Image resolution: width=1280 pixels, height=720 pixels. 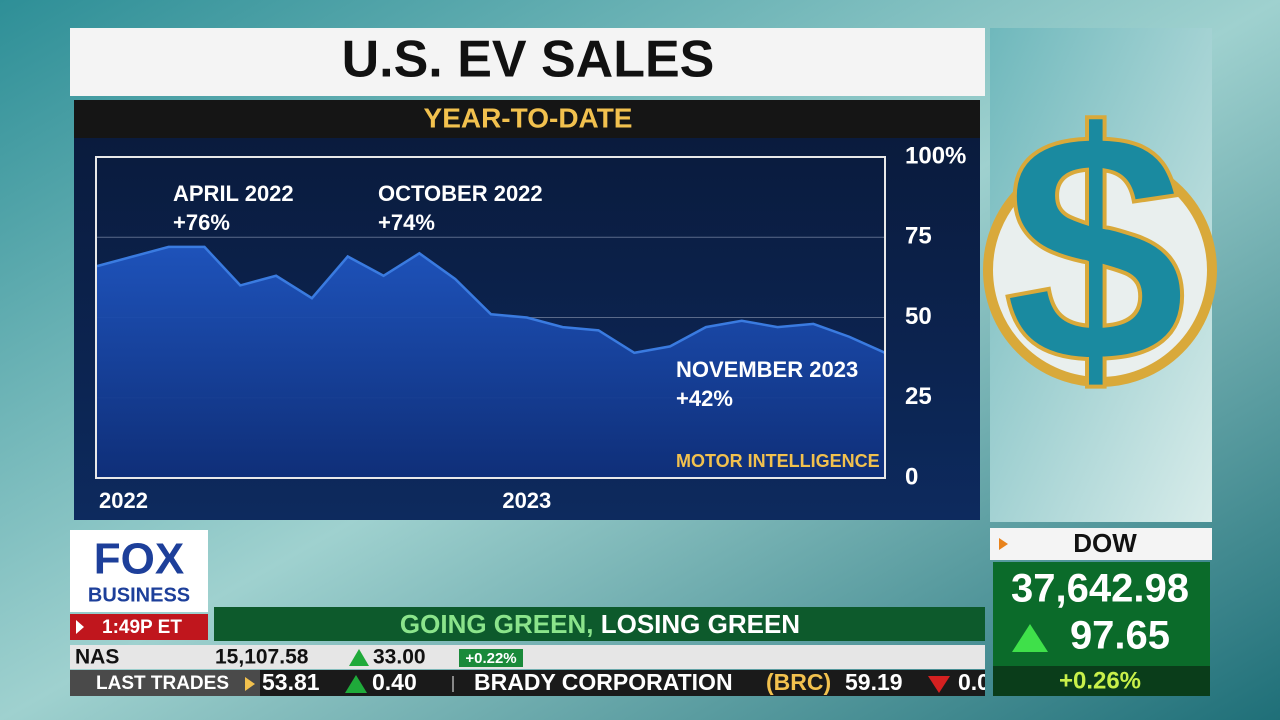 I want to click on ticker-percent: +0.22%, so click(x=490, y=658).